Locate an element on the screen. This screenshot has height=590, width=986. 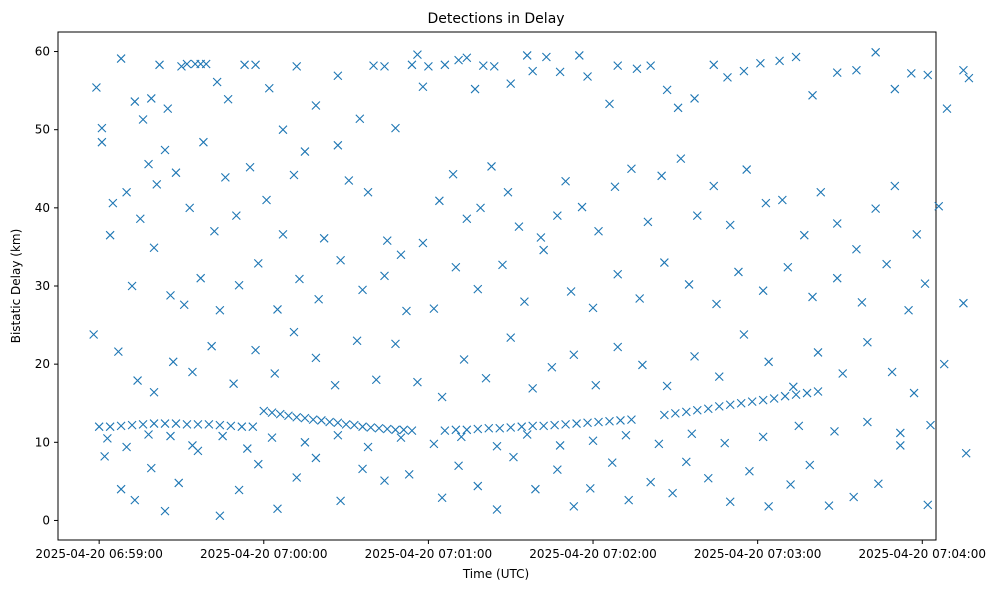
chart-title: Detections in Delay is located at coordinates (495, 19).